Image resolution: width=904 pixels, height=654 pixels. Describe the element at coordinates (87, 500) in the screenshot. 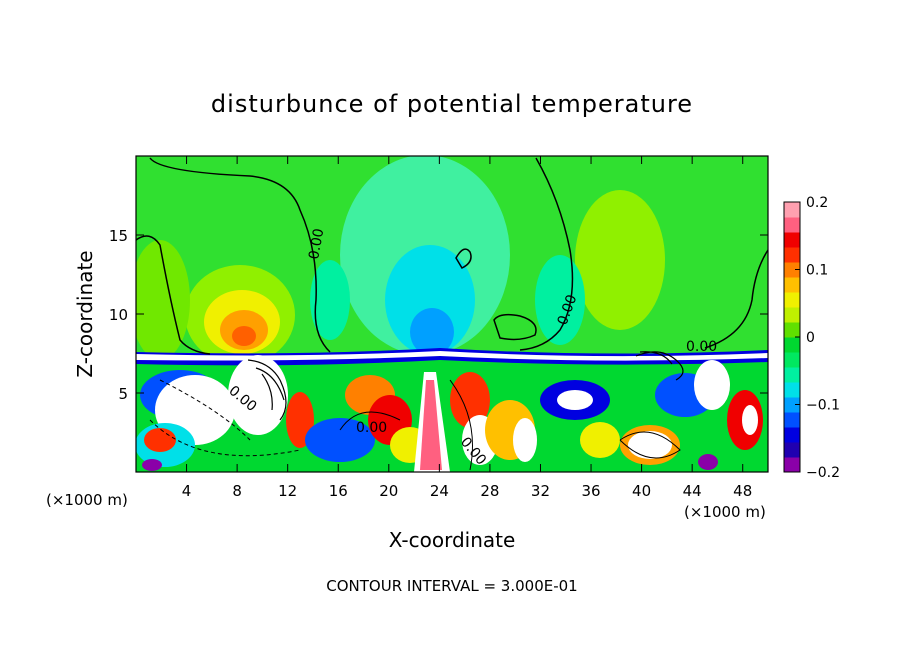

I see `x-unit-left: (×1000 m)` at that location.